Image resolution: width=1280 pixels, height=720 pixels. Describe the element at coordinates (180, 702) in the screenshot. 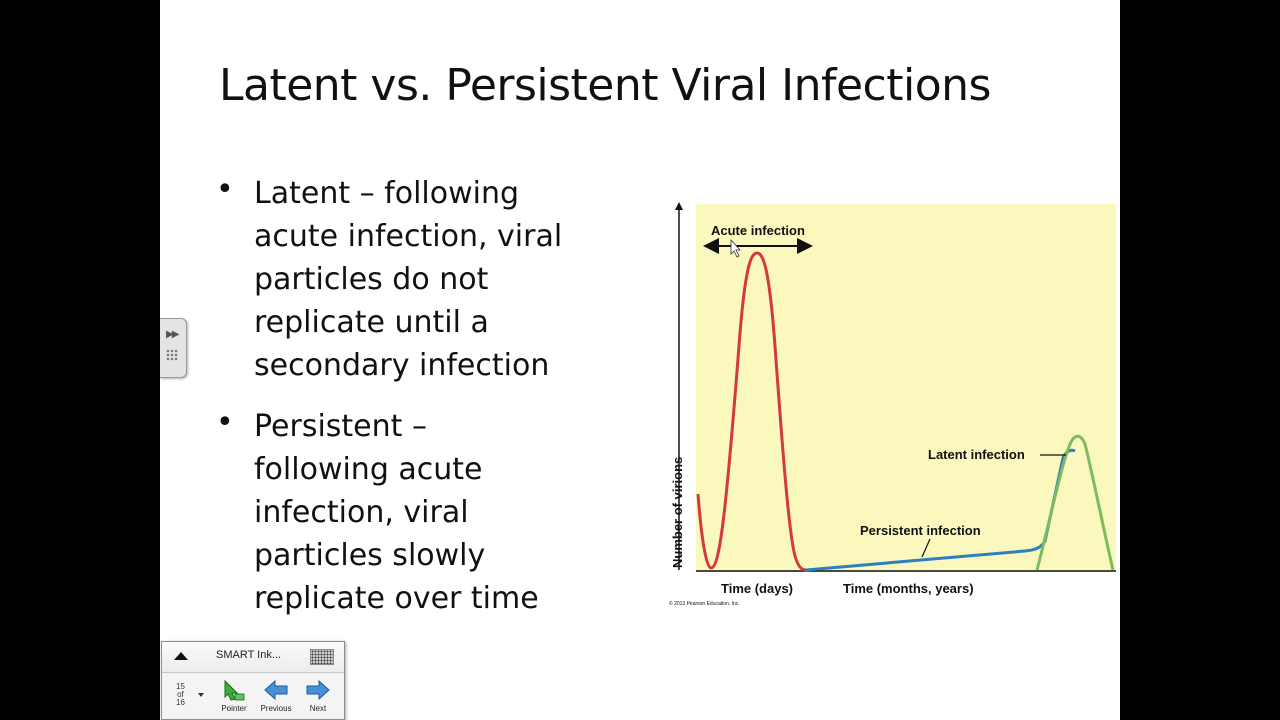

I see `page-total: 16` at that location.